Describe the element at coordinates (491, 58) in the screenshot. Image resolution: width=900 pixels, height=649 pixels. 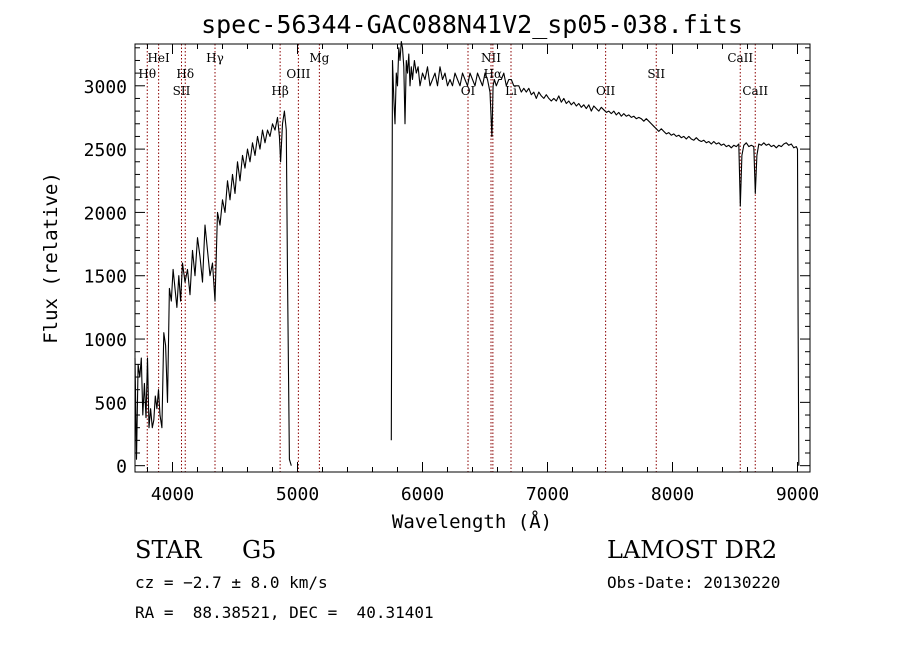
I see `spectral-line-label: NII` at that location.